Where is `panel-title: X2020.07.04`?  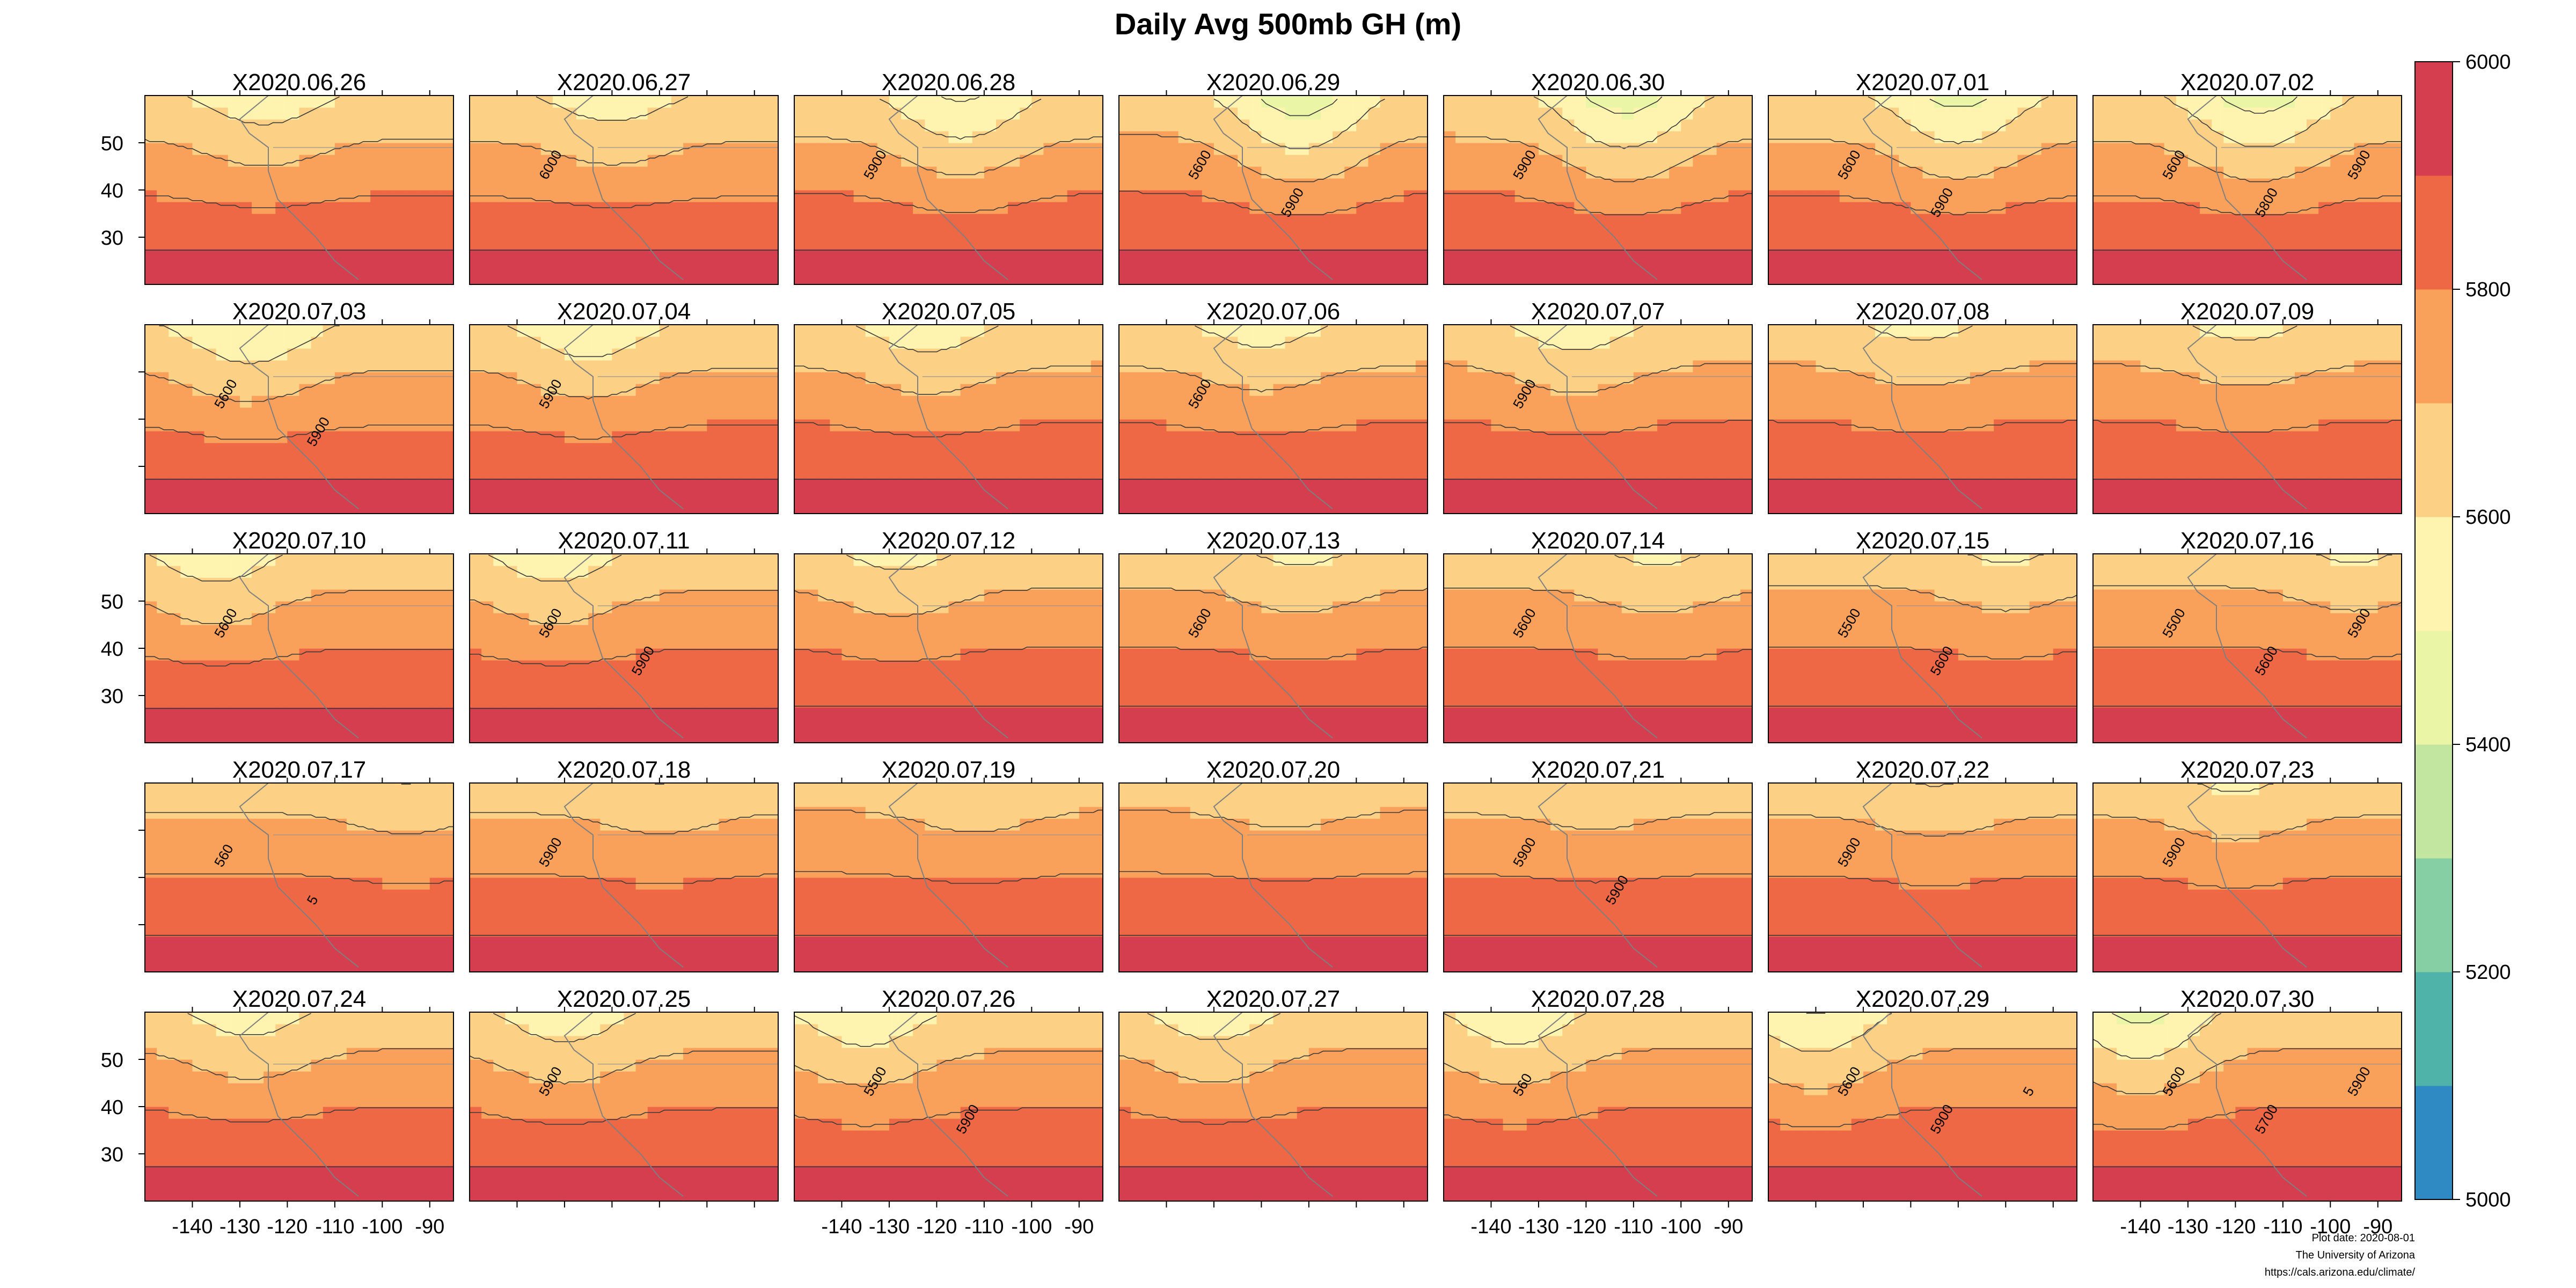 panel-title: X2020.07.04 is located at coordinates (624, 311).